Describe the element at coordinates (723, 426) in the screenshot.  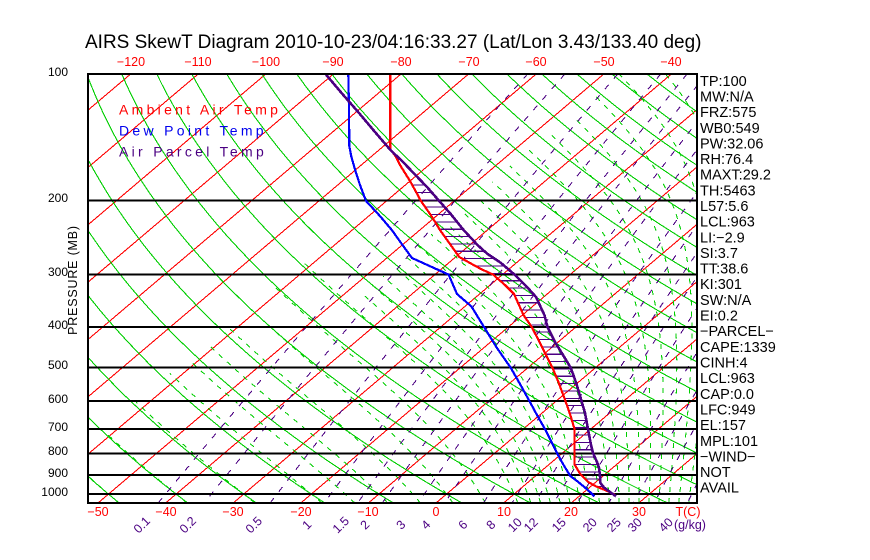
I see `svg-text: EL:157` at that location.